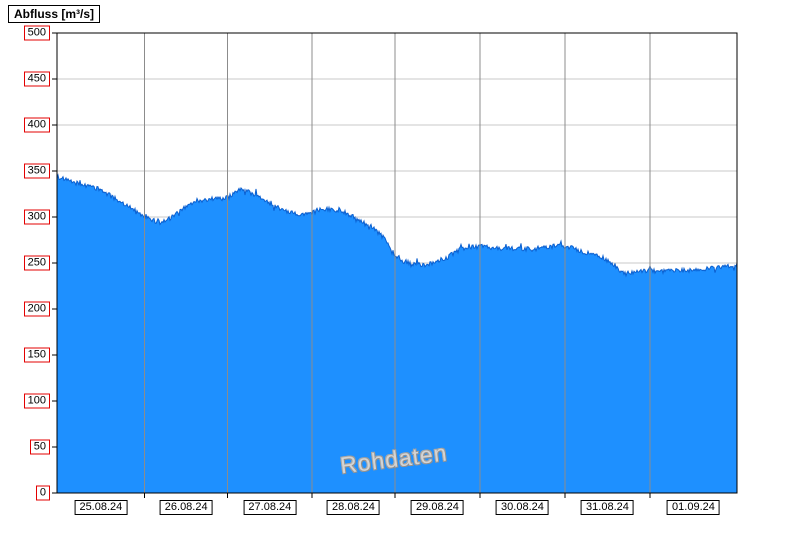 Image resolution: width=800 pixels, height=550 pixels. I want to click on y-tick-label: 200, so click(36, 309).